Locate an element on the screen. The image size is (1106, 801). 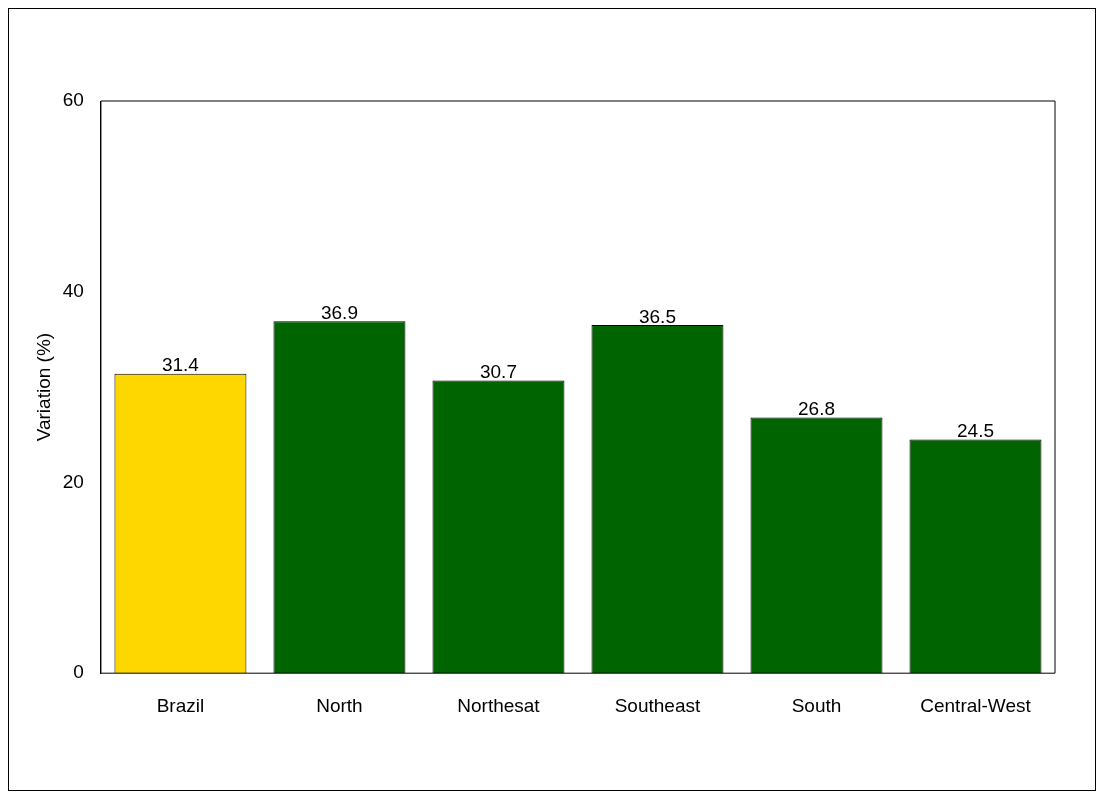
y-tick-label: 20 is located at coordinates (73, 481).